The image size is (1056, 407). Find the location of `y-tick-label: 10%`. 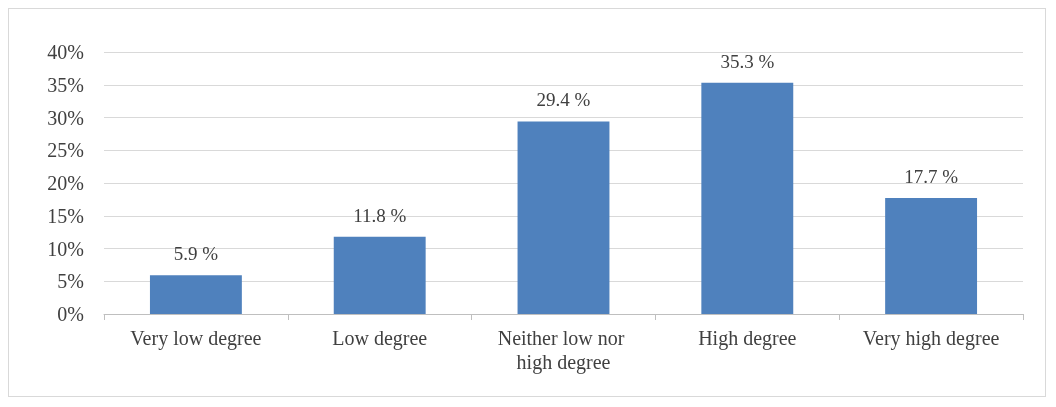

y-tick-label: 10% is located at coordinates (65, 248).